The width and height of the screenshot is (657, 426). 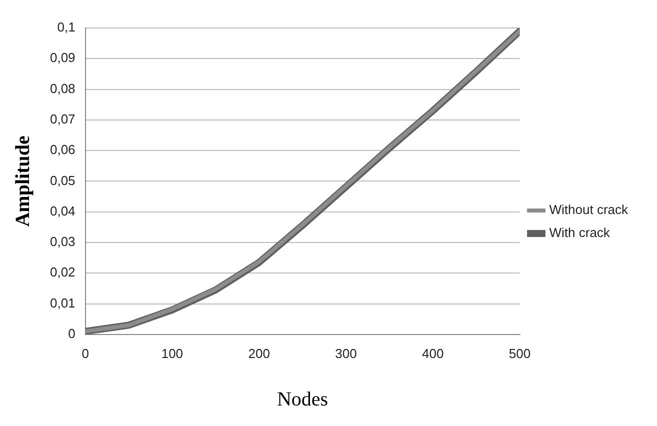 What do you see at coordinates (63, 88) in the screenshot?
I see `y-tick-label: 0,08` at bounding box center [63, 88].